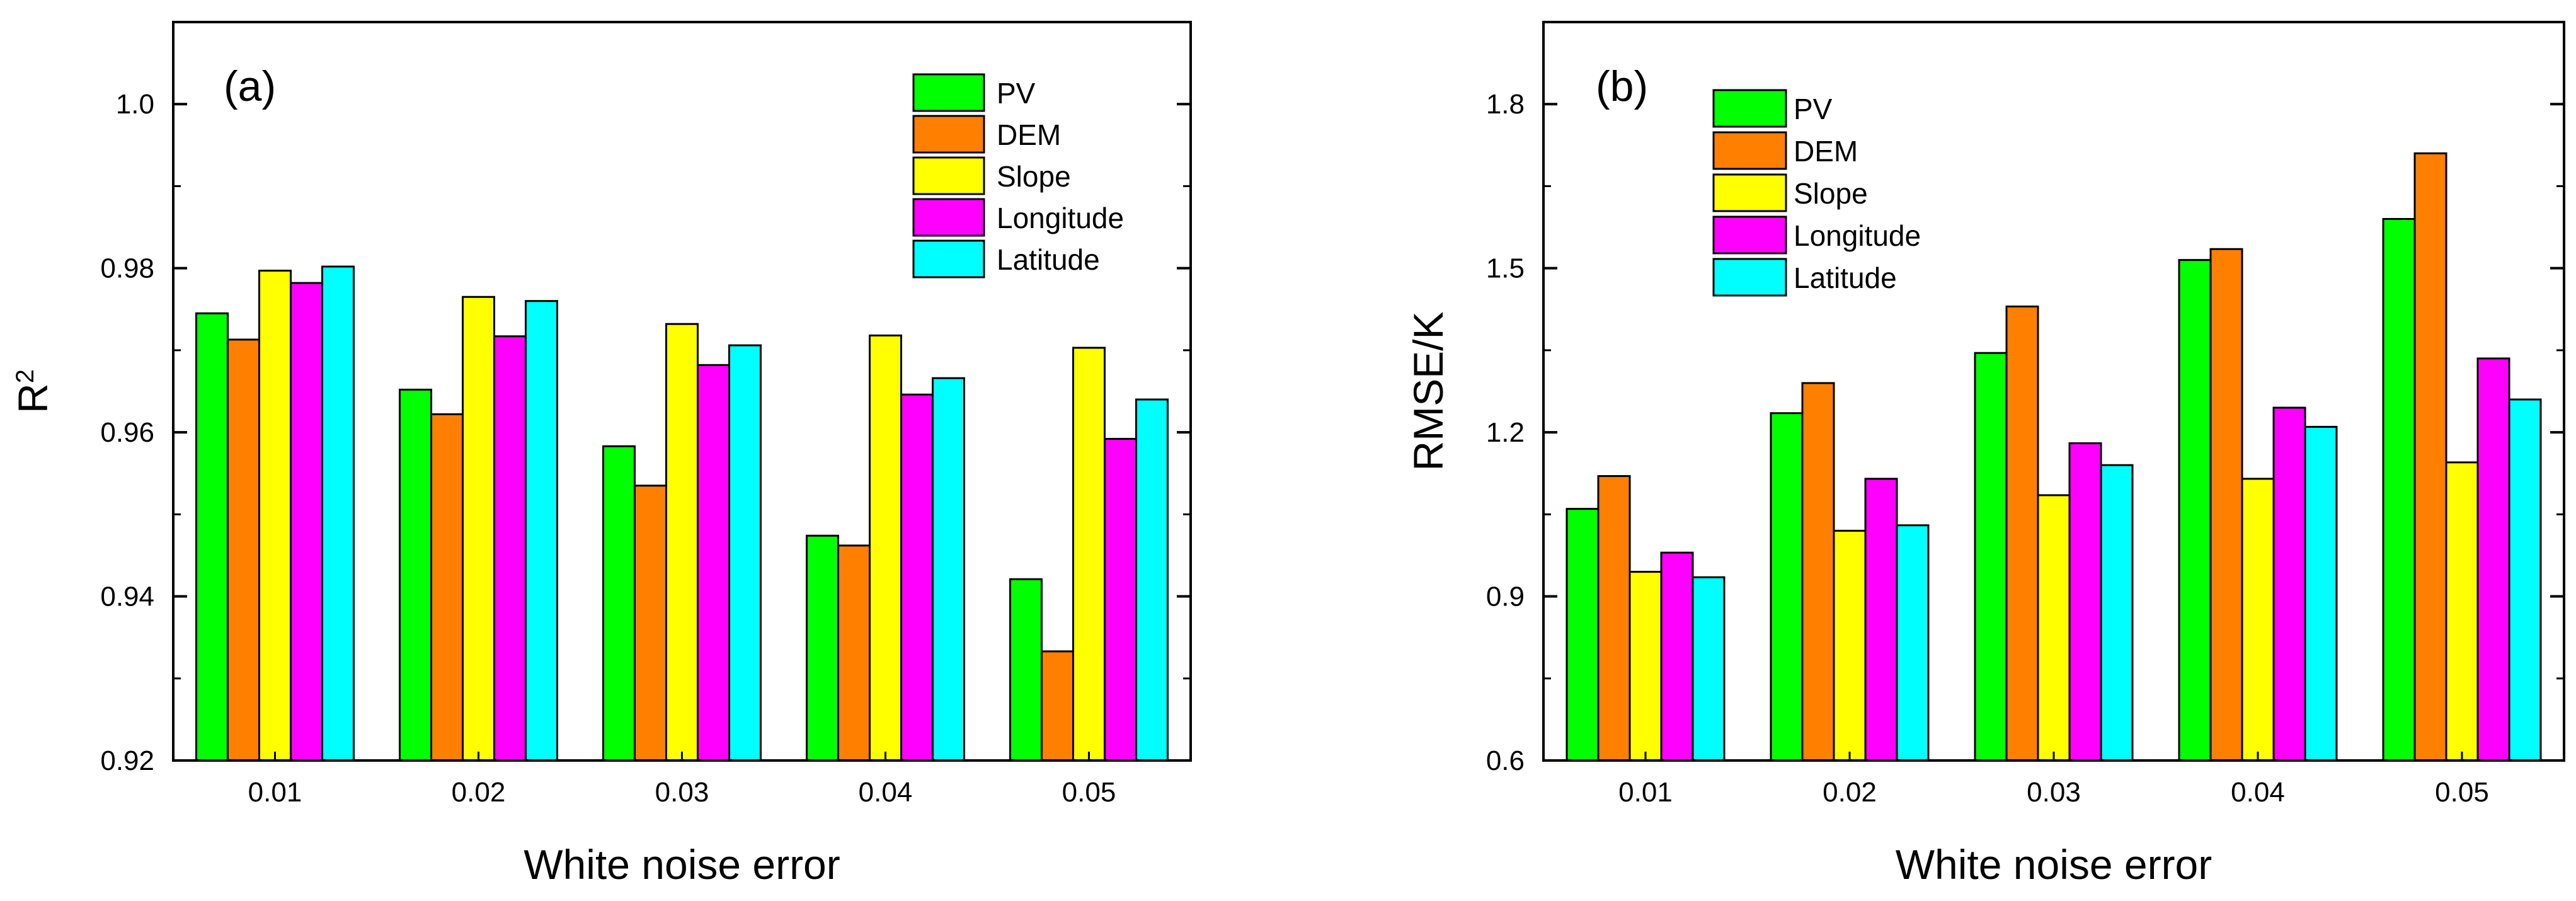 The width and height of the screenshot is (2576, 901). What do you see at coordinates (1677, 656) in the screenshot?
I see `bar-longitude-0.01` at bounding box center [1677, 656].